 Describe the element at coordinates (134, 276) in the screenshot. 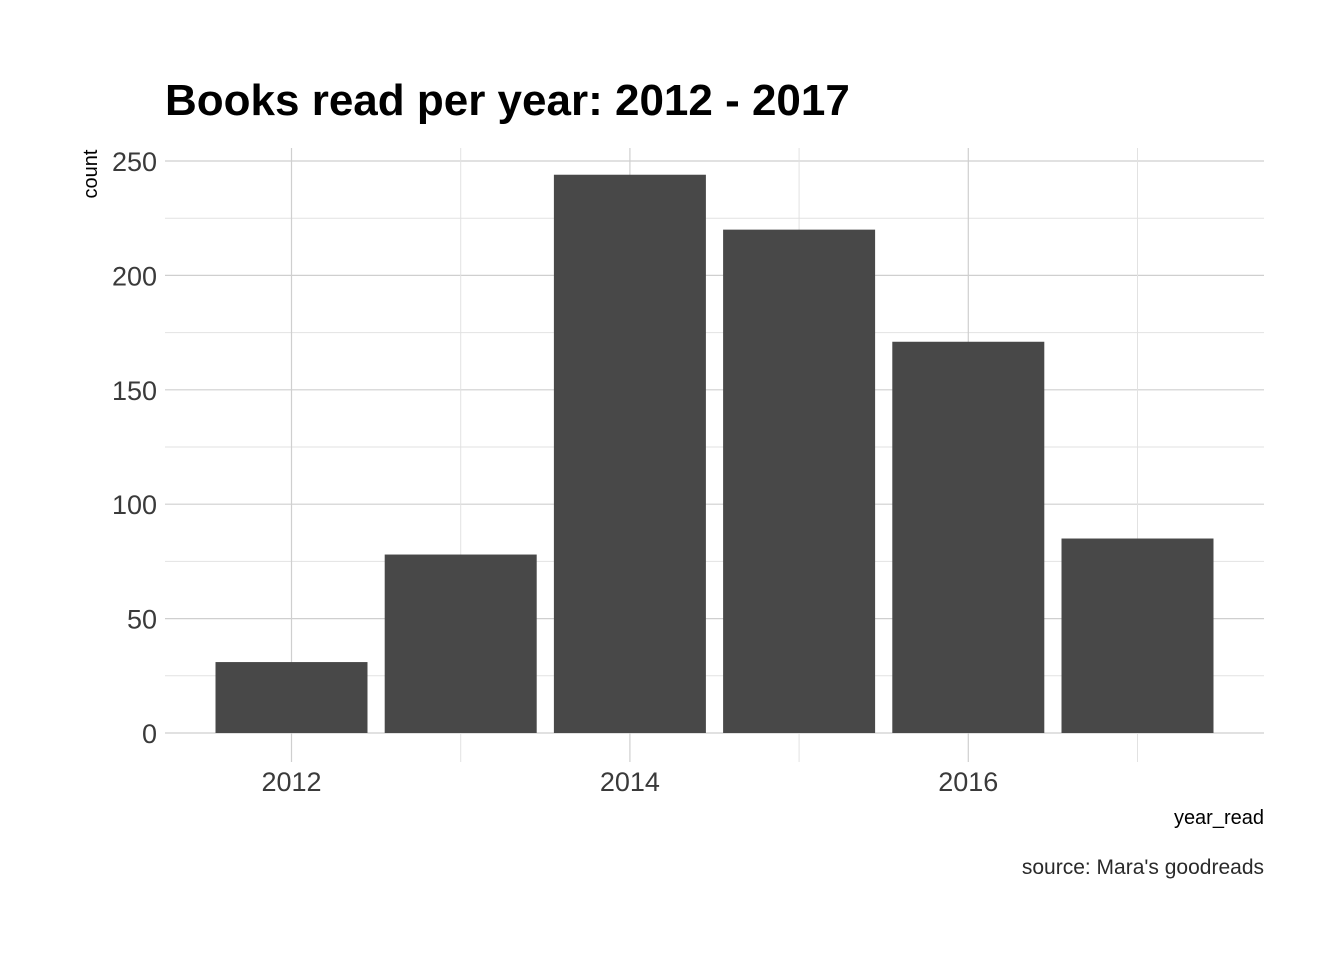

I see `y-tick-label: 200` at that location.